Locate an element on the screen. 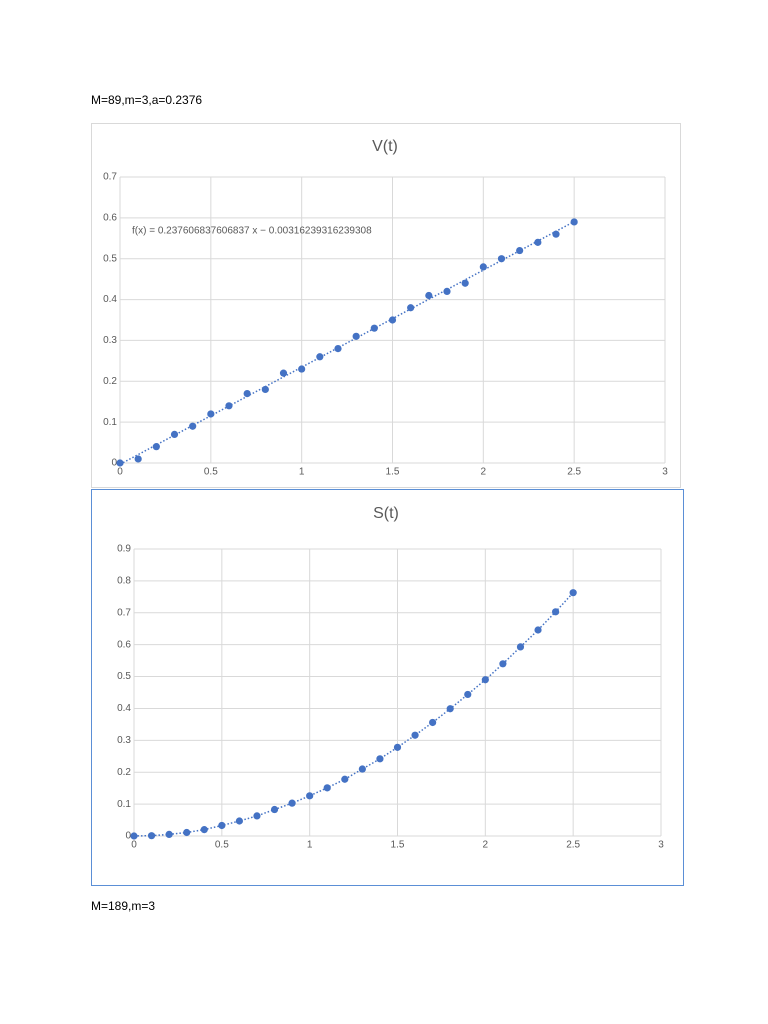  y-tick-label: 0.8 is located at coordinates (124, 581).